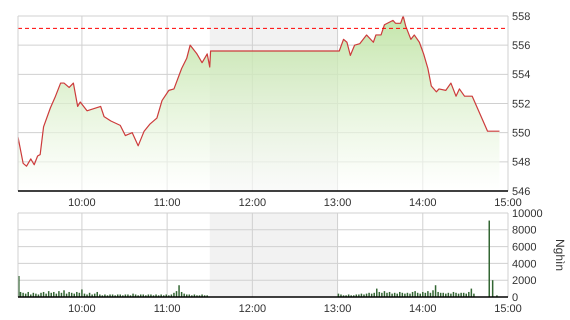 This screenshot has height=320, width=570. What do you see at coordinates (524, 264) in the screenshot?
I see `y-tick-label: 4000` at bounding box center [524, 264].